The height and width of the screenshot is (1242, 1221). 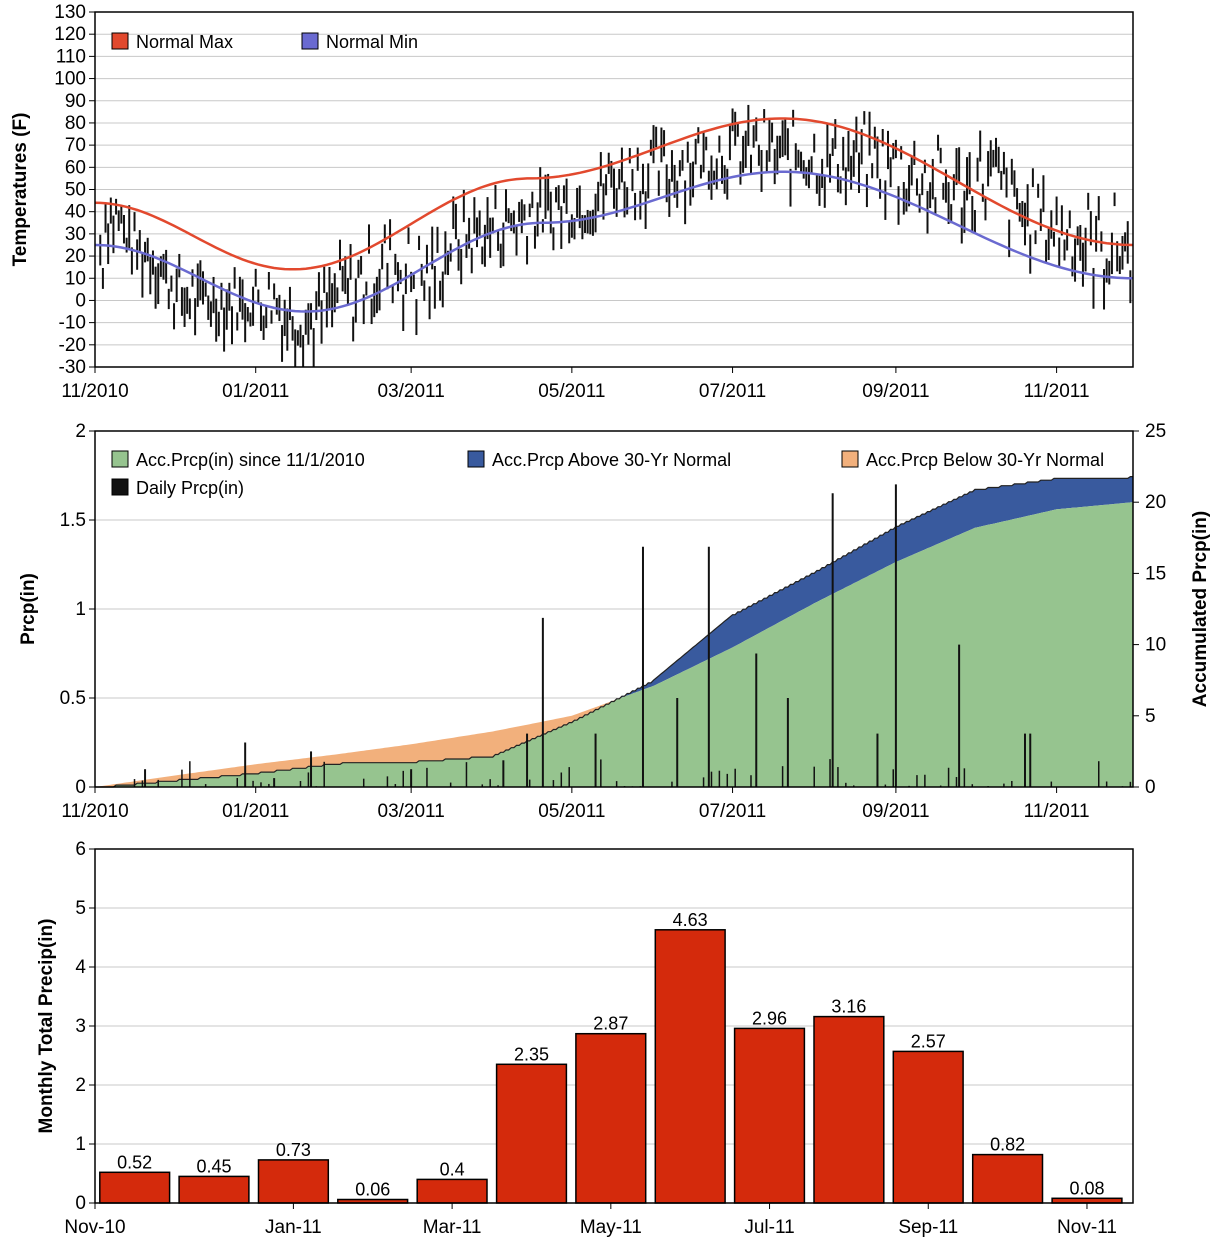 What do you see at coordinates (895, 391) in the screenshot?
I see `temp-xtick-label: 09/2011` at bounding box center [895, 391].